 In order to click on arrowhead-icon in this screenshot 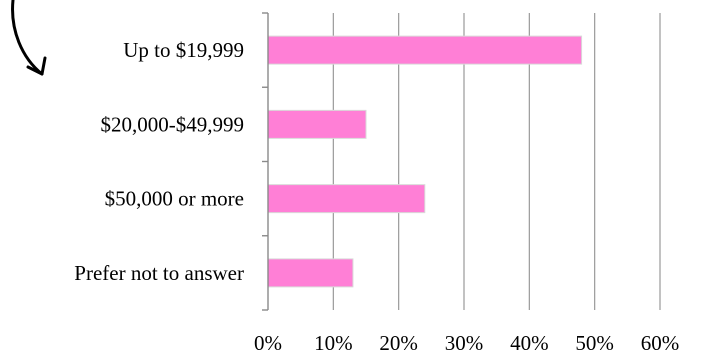, I will do `click(36, 66)`.